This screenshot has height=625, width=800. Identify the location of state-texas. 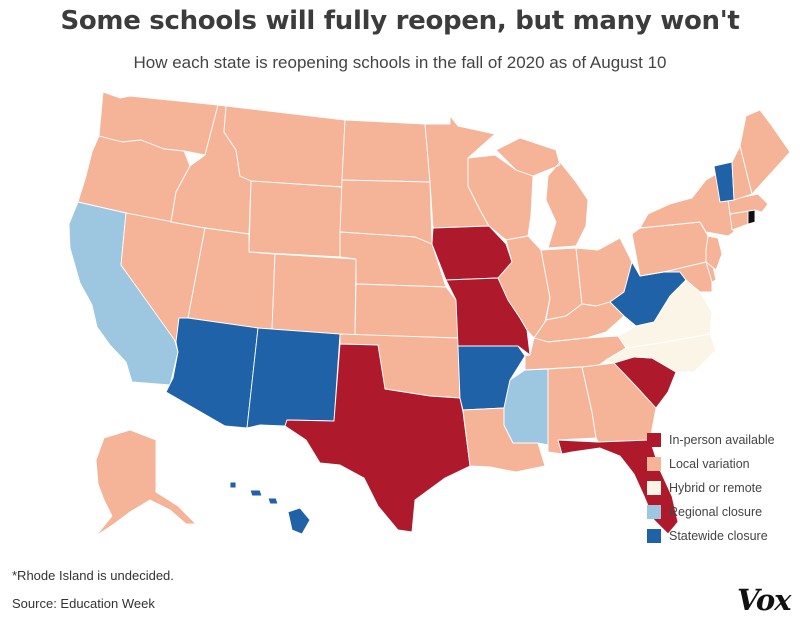
(377, 438).